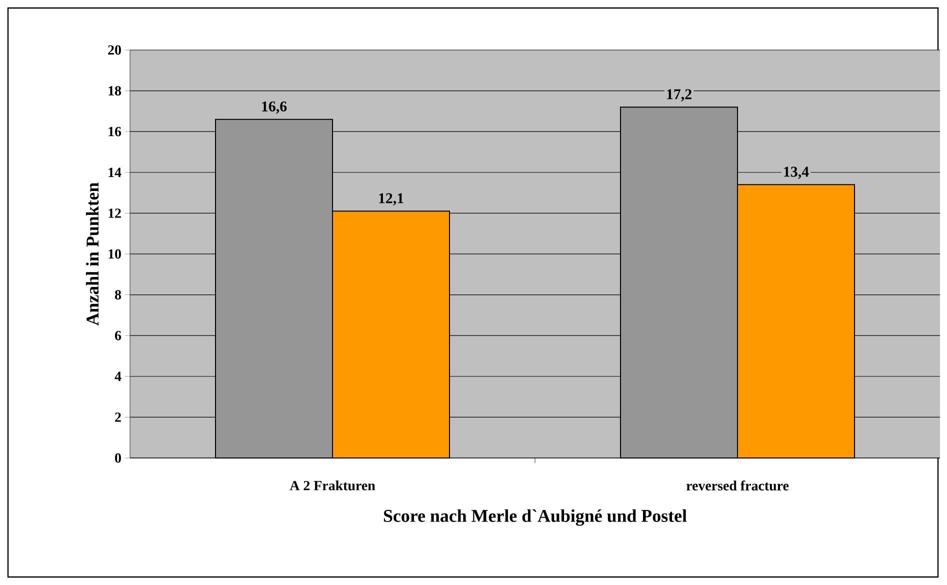 Image resolution: width=947 pixels, height=585 pixels. What do you see at coordinates (115, 172) in the screenshot?
I see `y-tick-label: 14` at bounding box center [115, 172].